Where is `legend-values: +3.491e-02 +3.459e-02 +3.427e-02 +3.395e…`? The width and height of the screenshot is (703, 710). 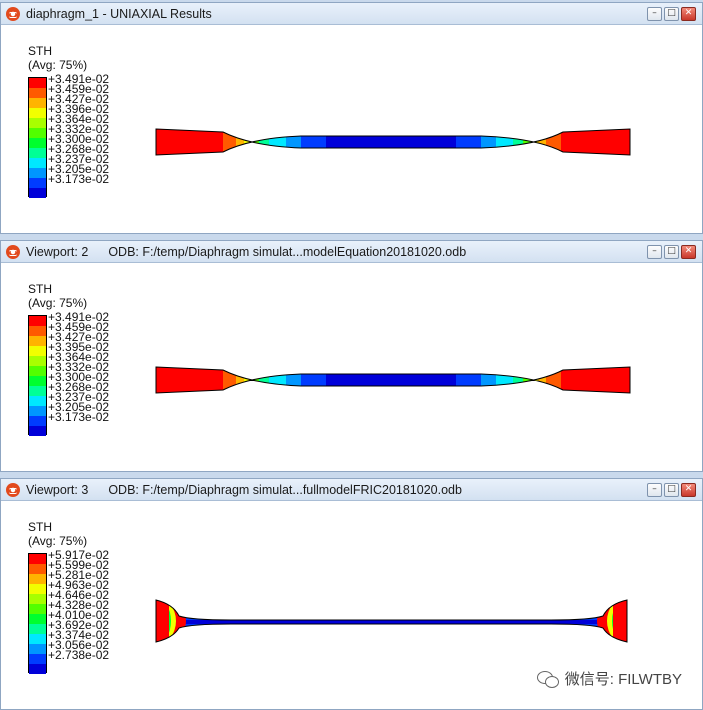
legend-values: +3.491e-02 +3.459e-02 +3.427e-02 +3.395e… is located at coordinates (79, 367).